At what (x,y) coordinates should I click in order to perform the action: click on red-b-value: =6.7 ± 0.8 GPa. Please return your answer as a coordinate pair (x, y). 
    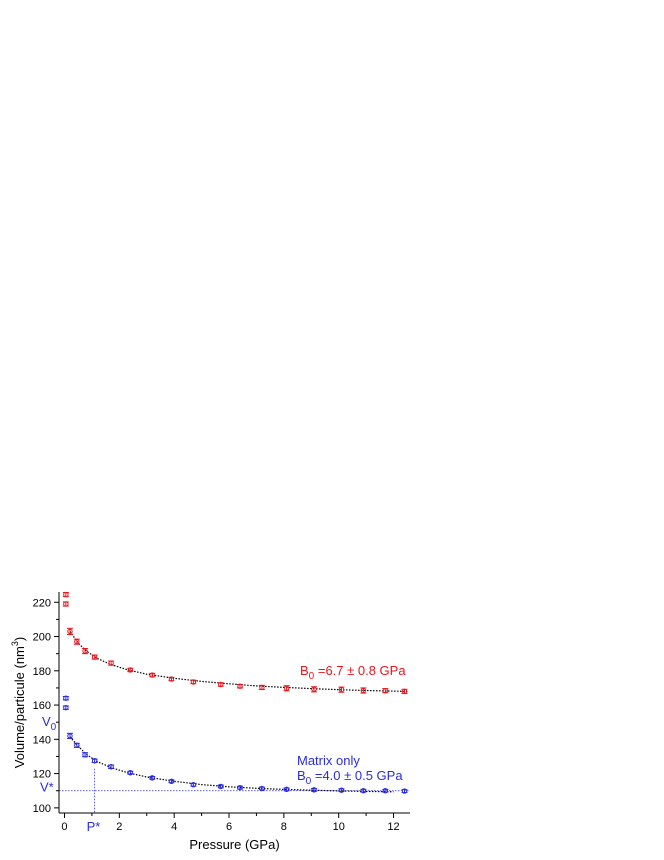
    Looking at the image, I should click on (360, 670).